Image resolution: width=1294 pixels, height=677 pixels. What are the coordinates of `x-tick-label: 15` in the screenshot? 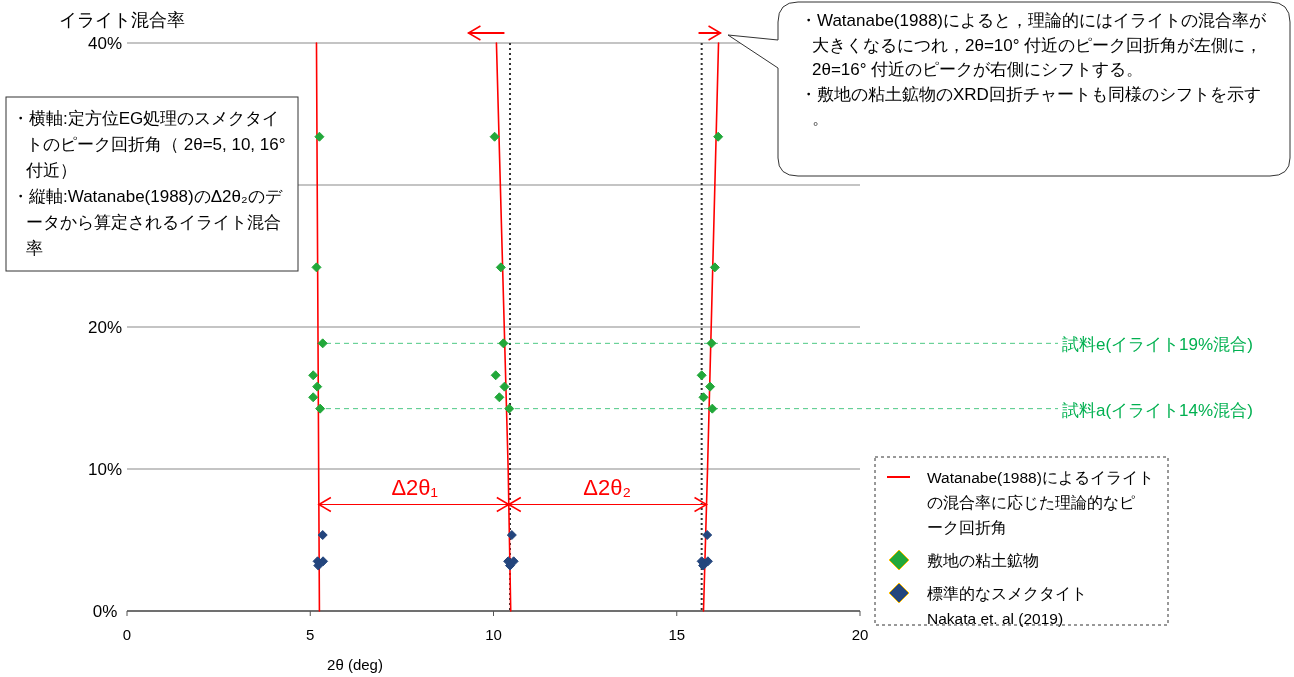 It's located at (677, 634).